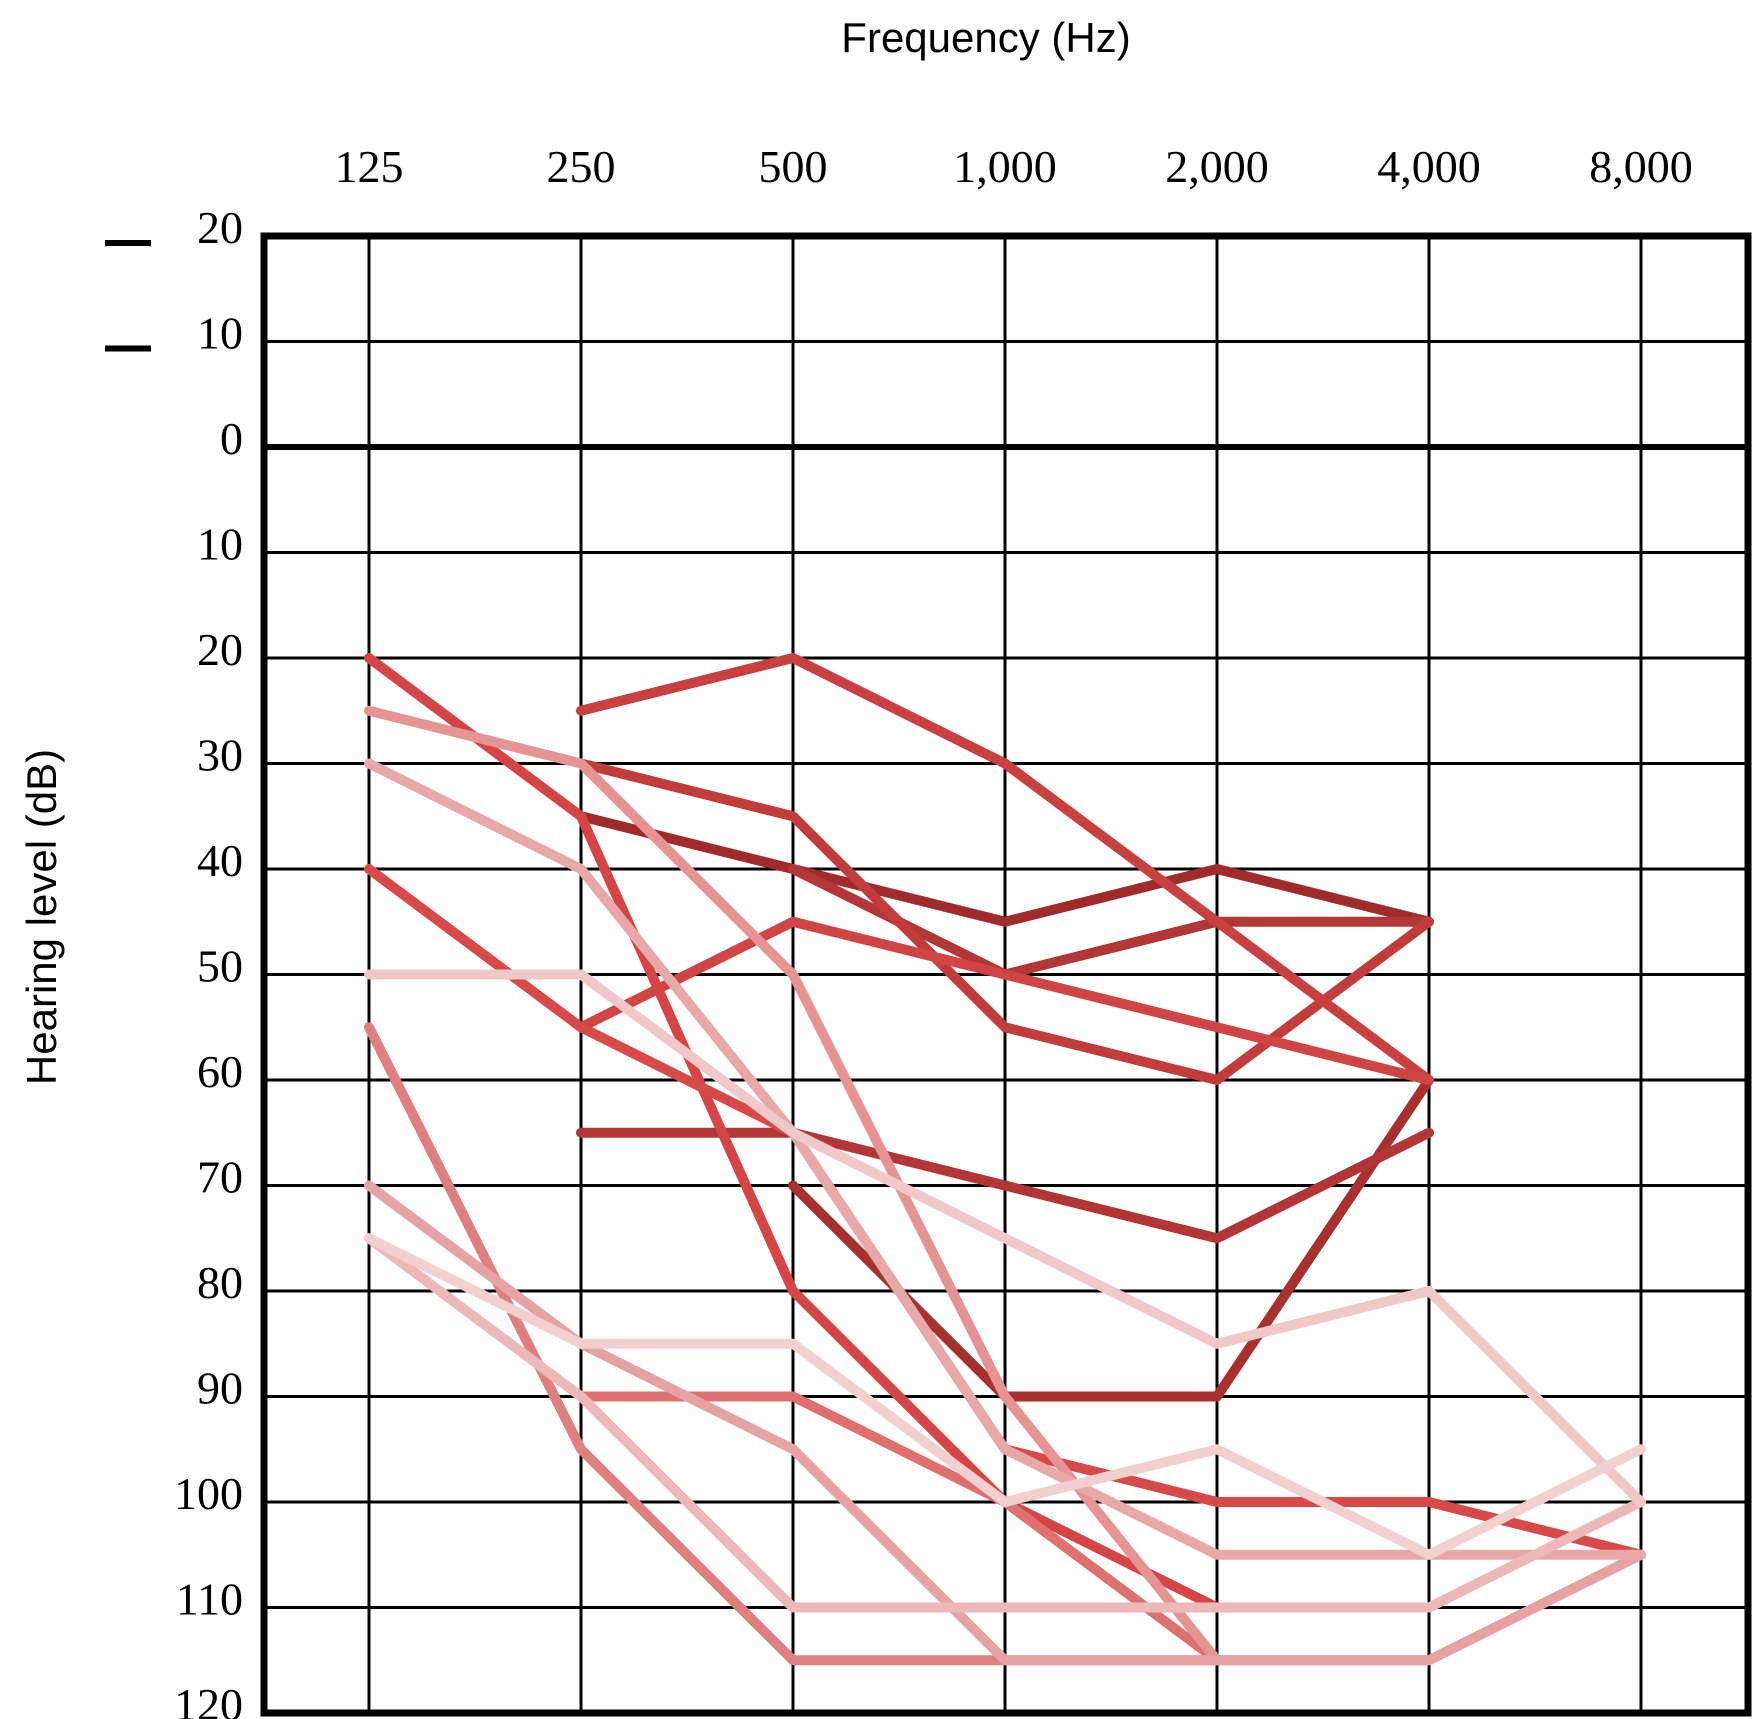 The height and width of the screenshot is (1719, 1753). What do you see at coordinates (1641, 166) in the screenshot?
I see `x-tick-label: 8,000` at bounding box center [1641, 166].